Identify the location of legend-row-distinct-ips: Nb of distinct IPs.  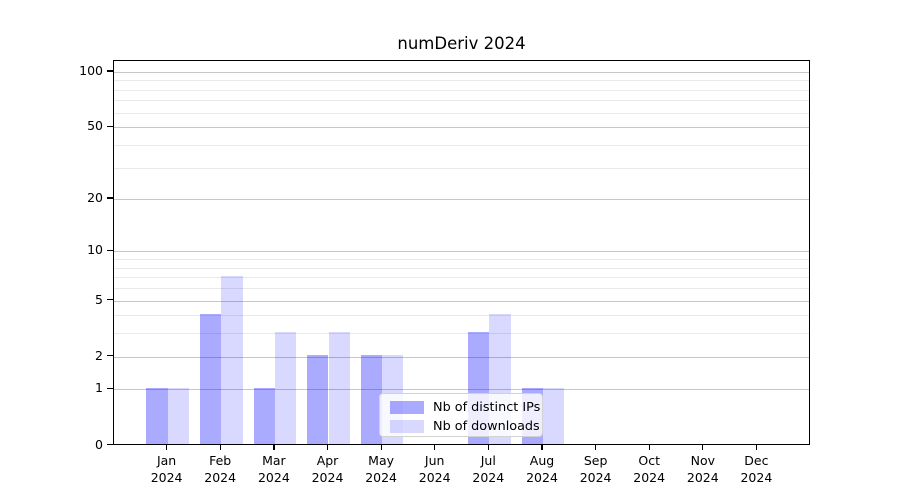
(461, 407).